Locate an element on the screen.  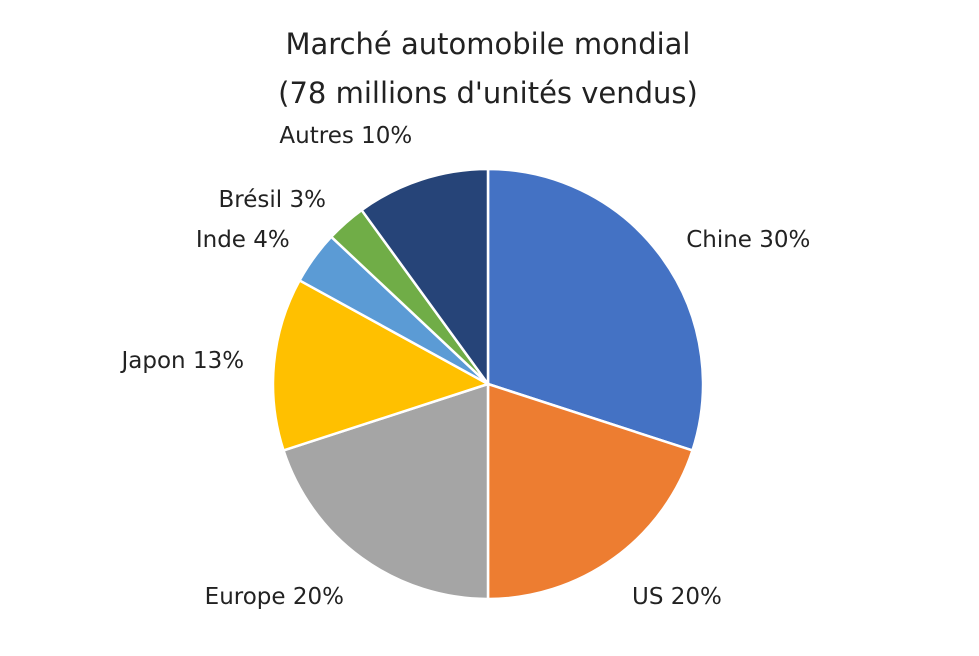
data-label: US 20% is located at coordinates (677, 597).